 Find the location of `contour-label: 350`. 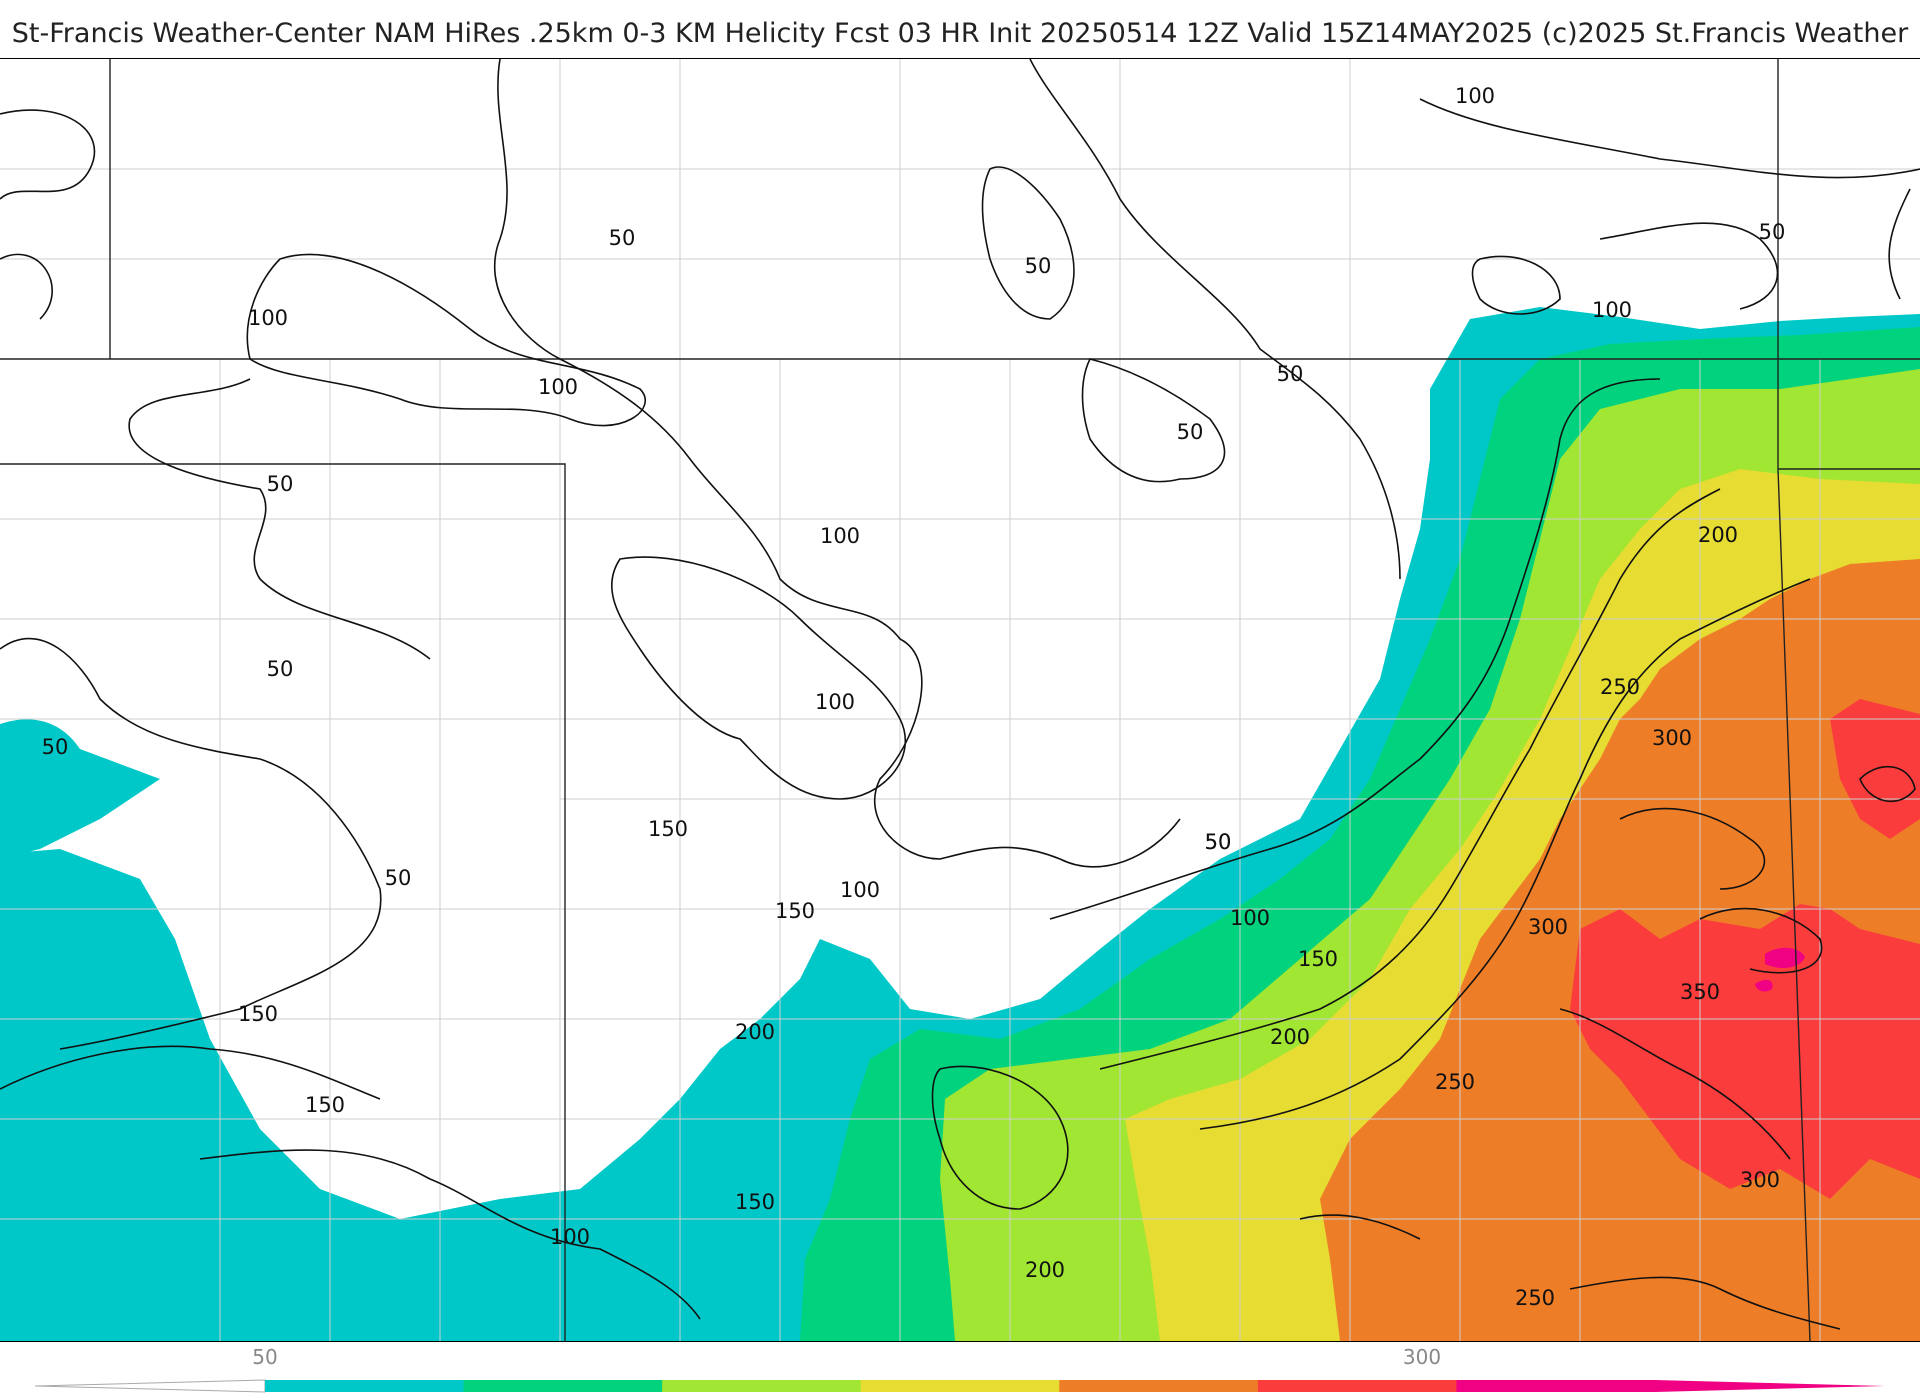

contour-label: 350 is located at coordinates (1700, 992).